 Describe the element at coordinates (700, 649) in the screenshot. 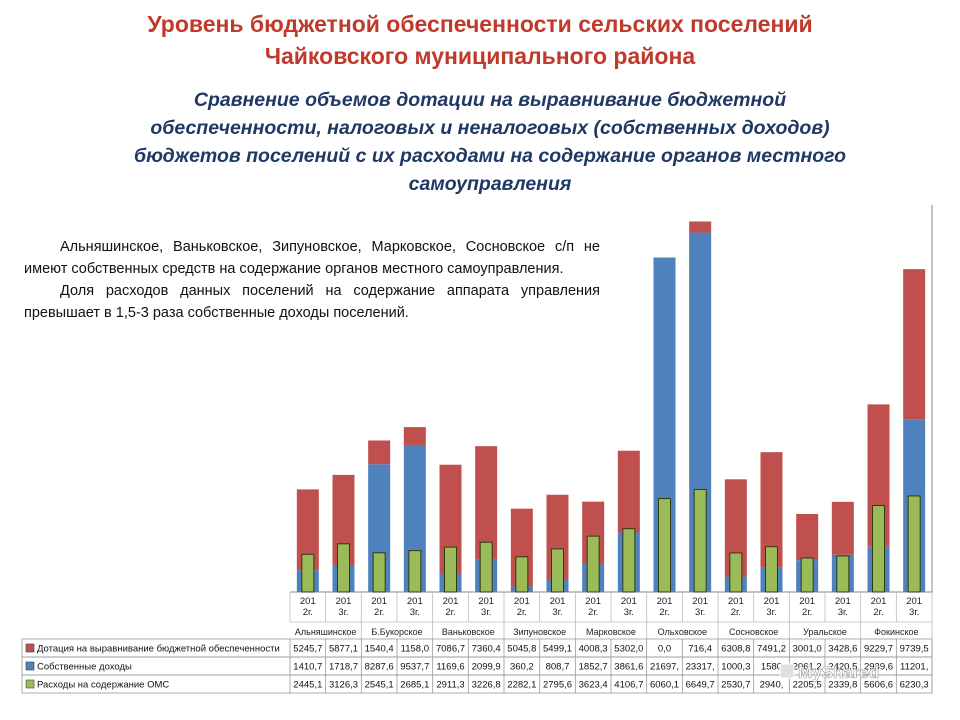

I see `data-table-cell: 716,4` at that location.